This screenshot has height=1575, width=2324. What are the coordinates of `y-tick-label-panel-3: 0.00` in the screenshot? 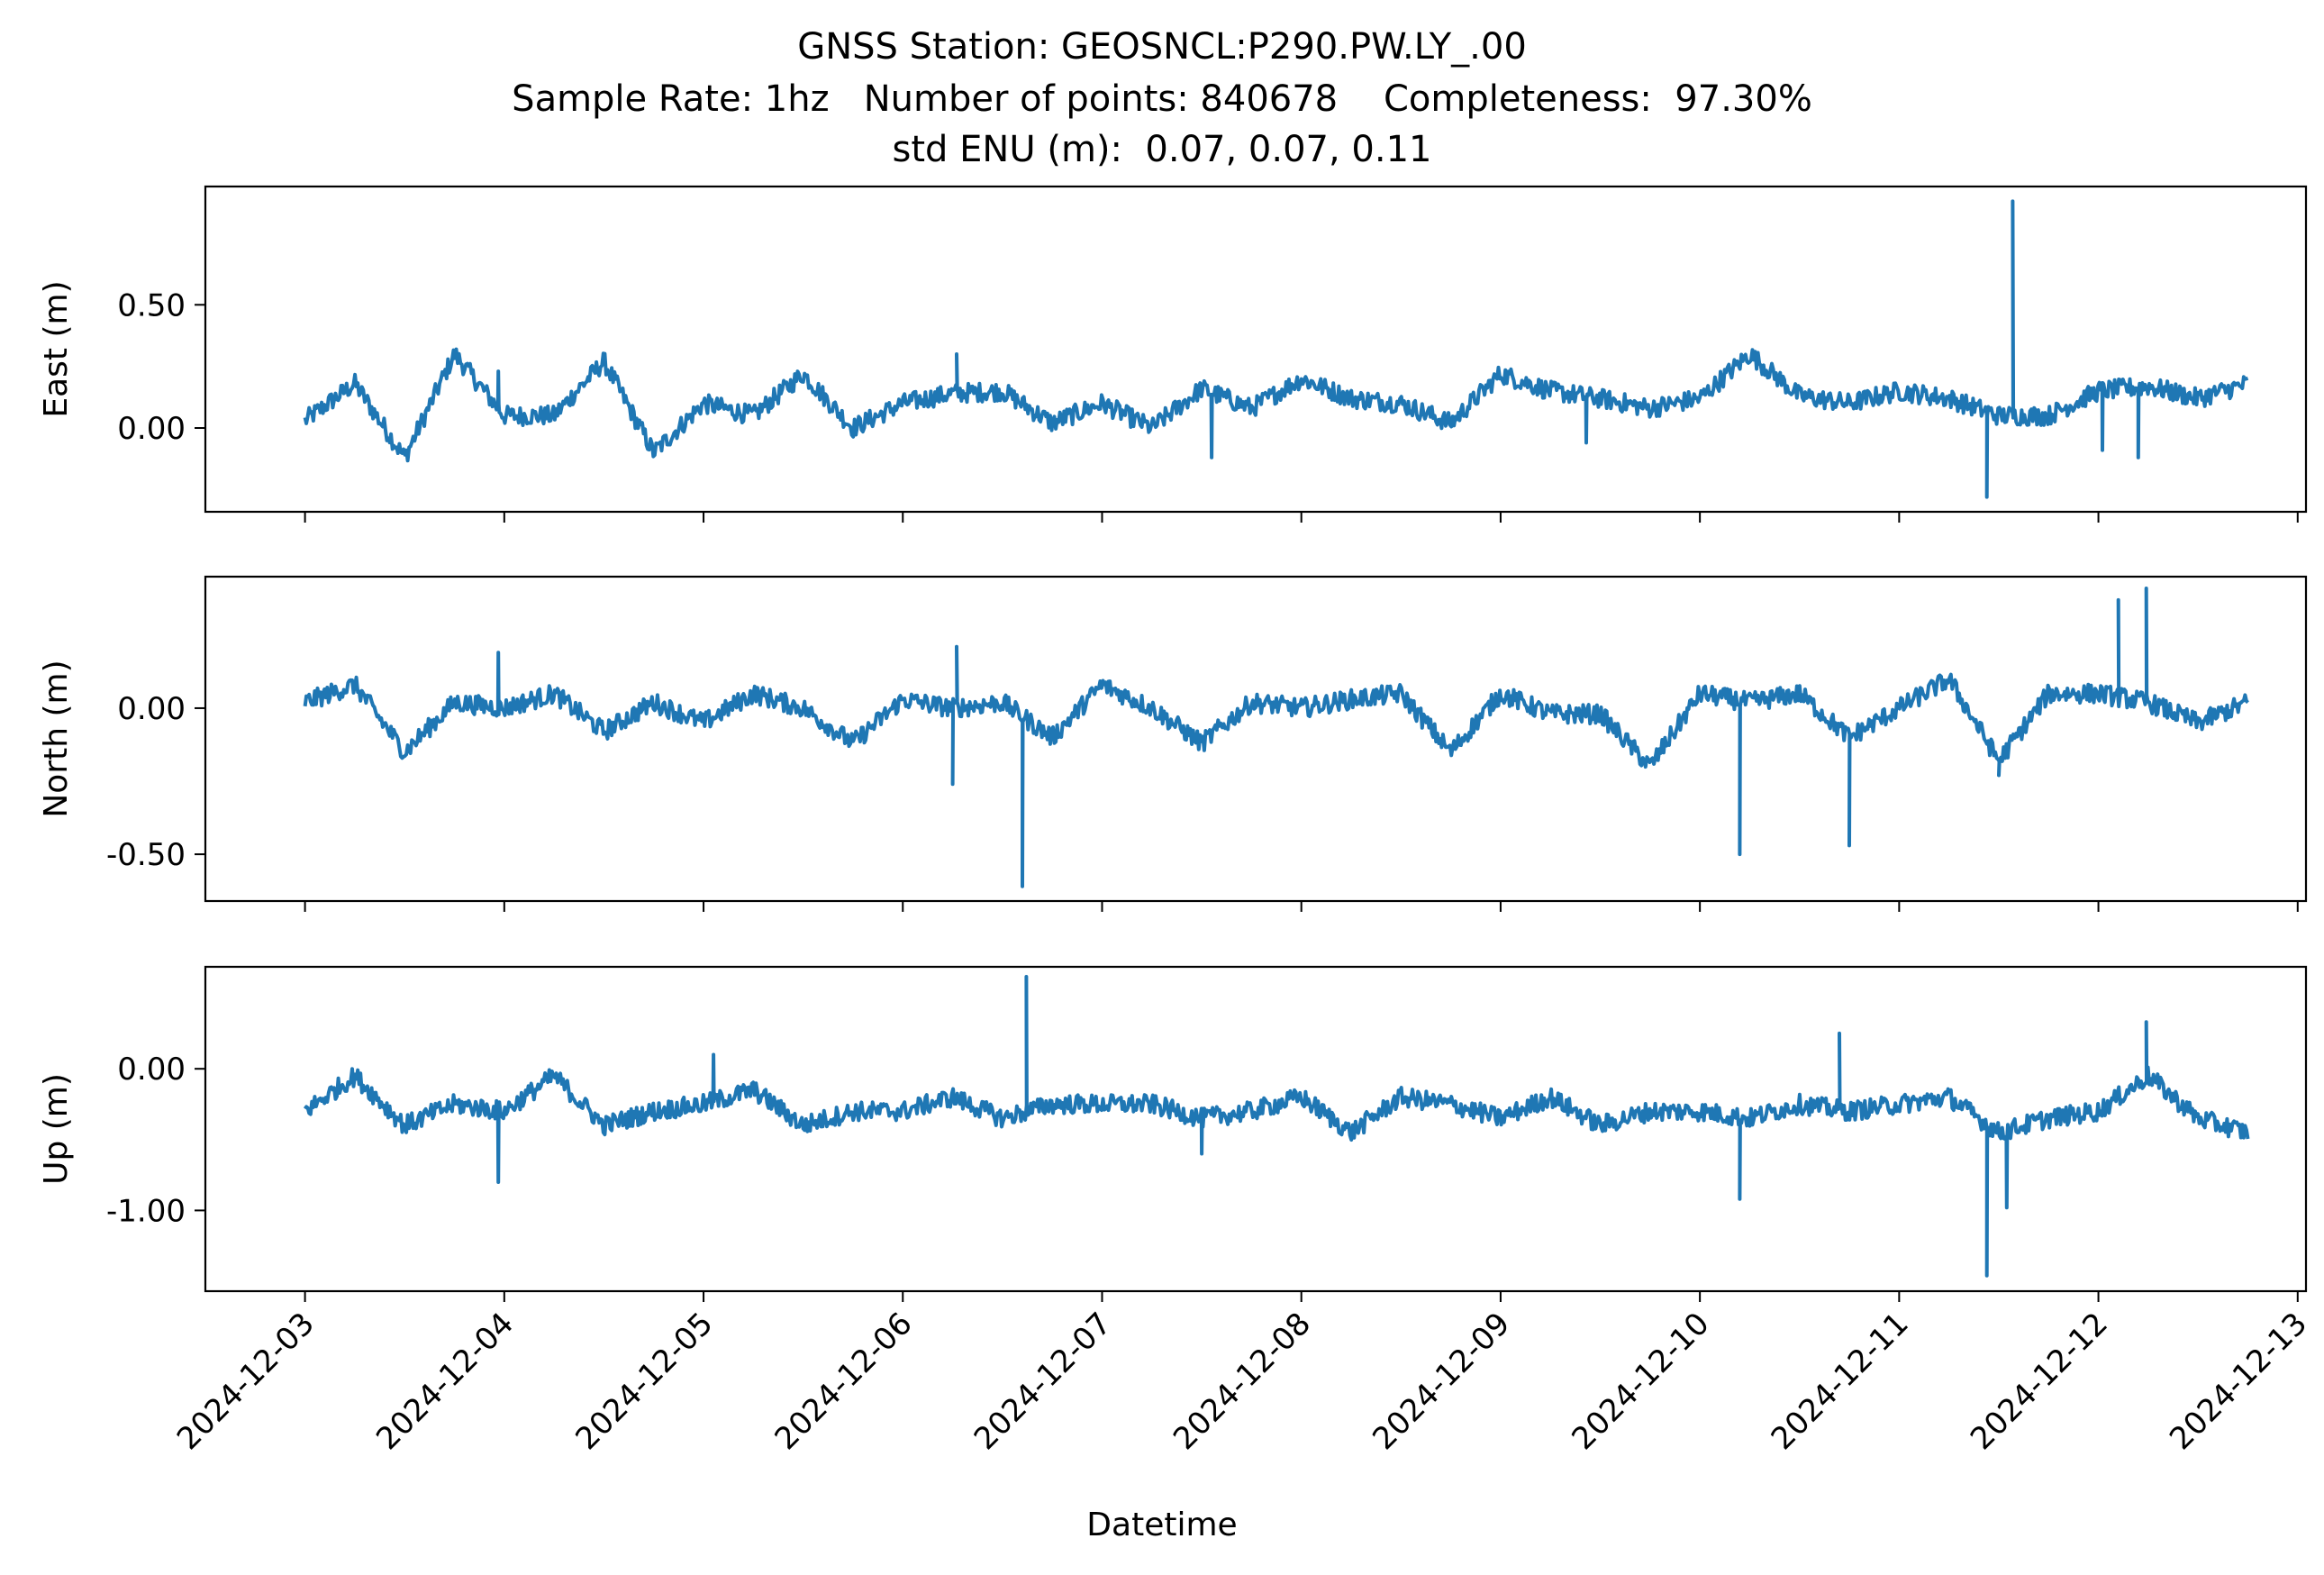 It's located at (151, 1070).